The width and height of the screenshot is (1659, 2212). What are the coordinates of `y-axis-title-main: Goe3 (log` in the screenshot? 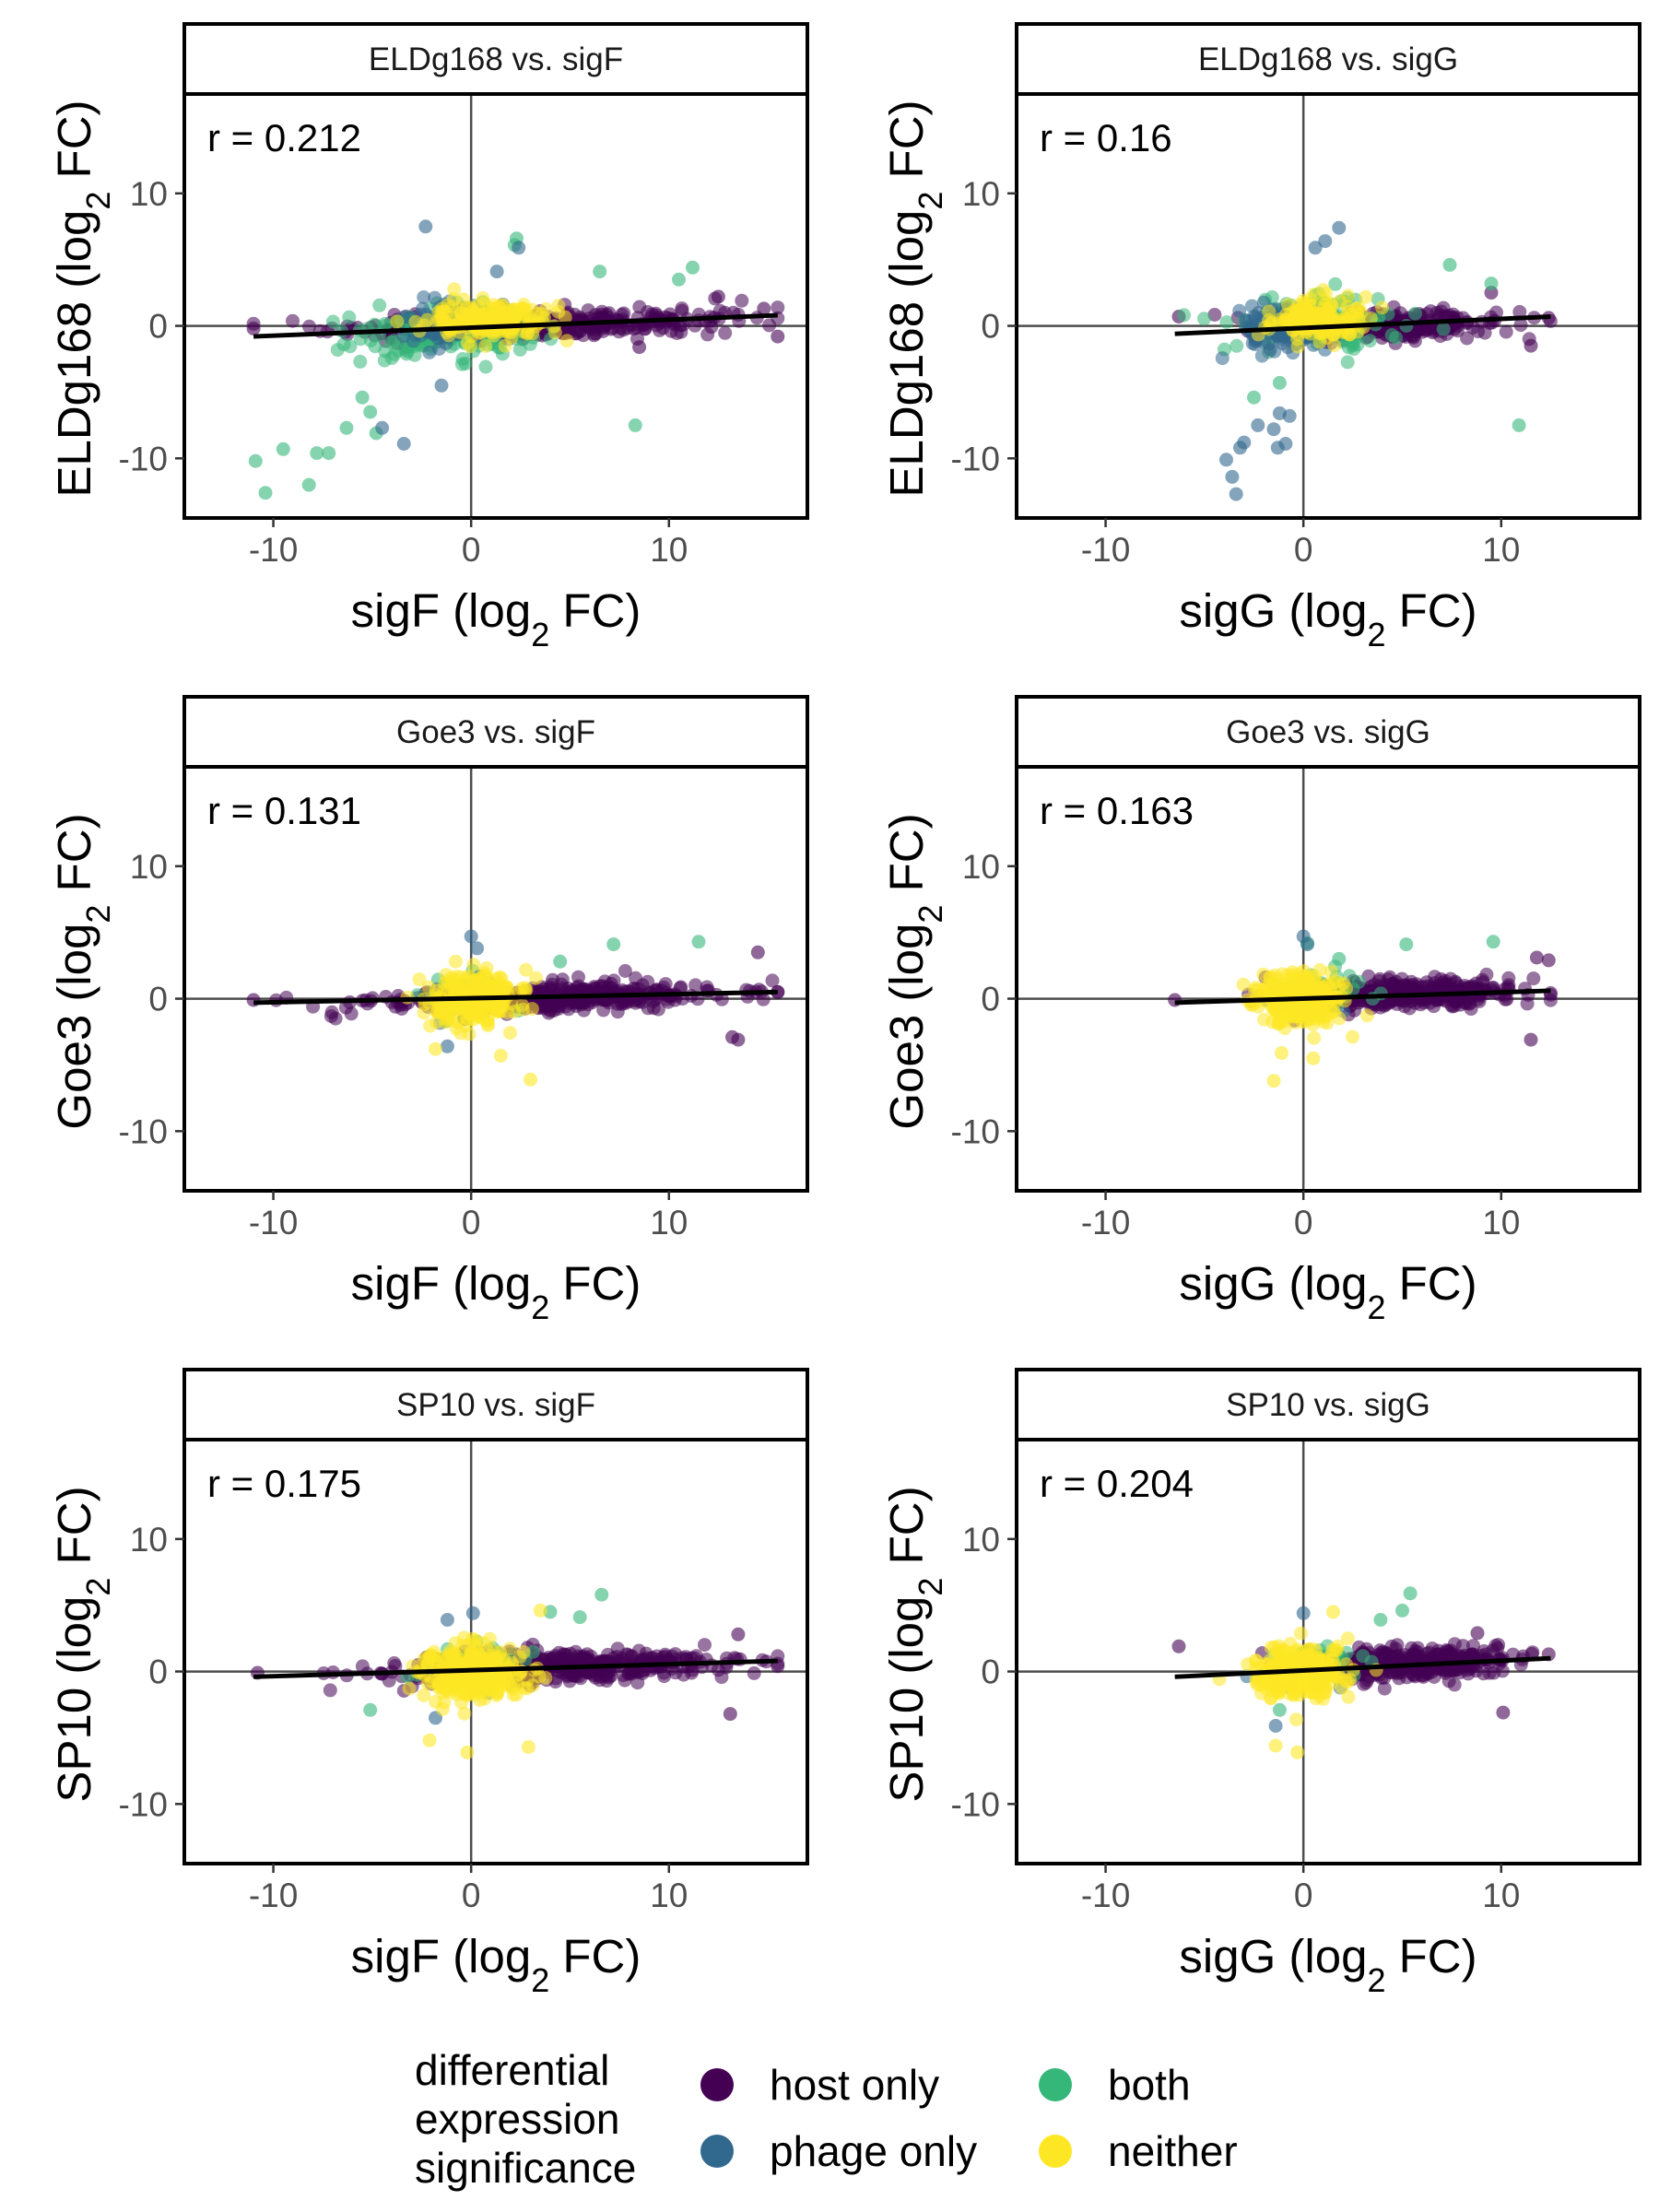 It's located at (906, 1027).